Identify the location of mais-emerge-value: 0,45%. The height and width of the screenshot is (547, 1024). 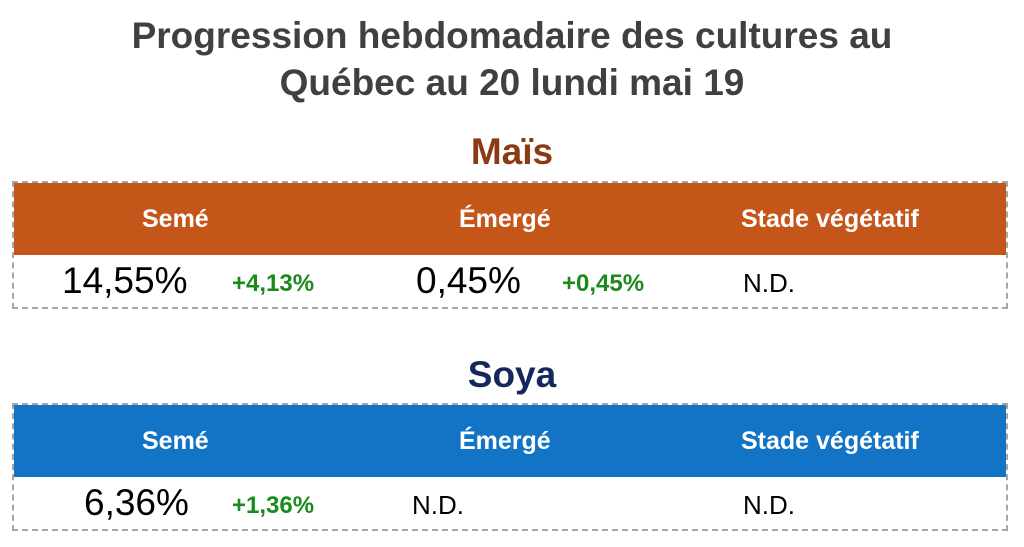
(468, 280).